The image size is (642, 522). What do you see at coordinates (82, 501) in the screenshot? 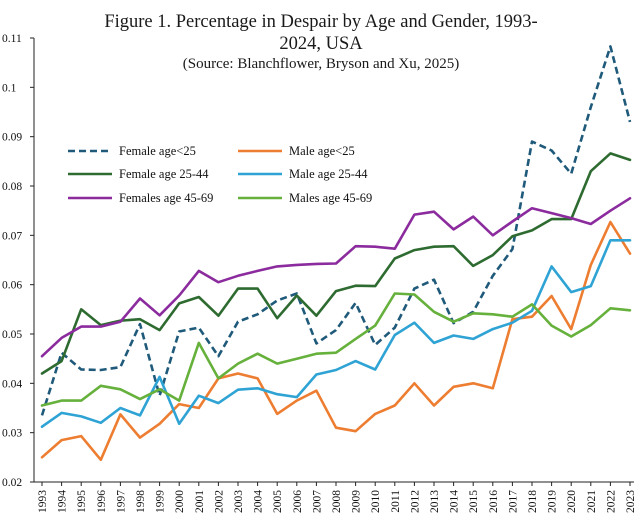
I see `x-tick-label: 1995` at bounding box center [82, 501].